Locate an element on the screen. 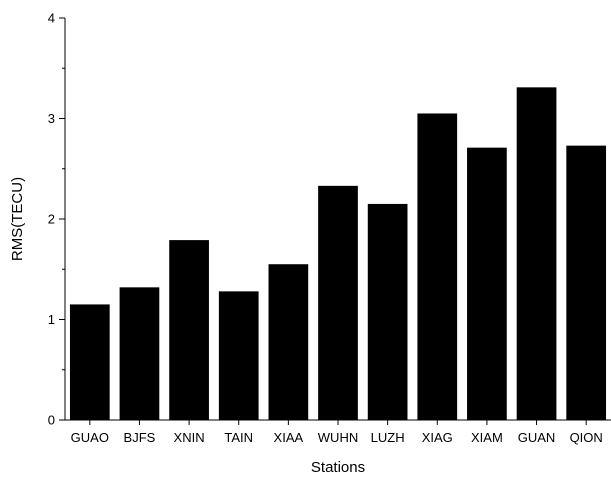 This screenshot has width=611, height=481. y-ticks-group: 0 1 2 3 4 is located at coordinates (56, 219).